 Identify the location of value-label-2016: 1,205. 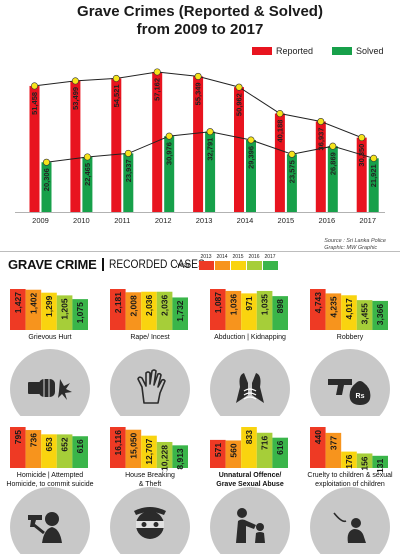
(65, 309).